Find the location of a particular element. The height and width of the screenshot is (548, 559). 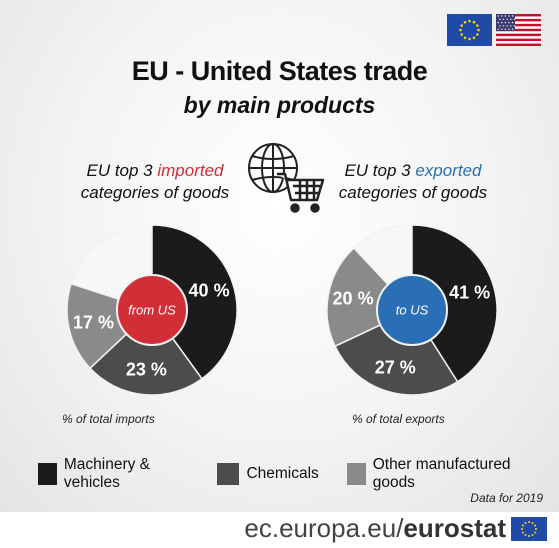

footer-domain: ec.europa.eu/ is located at coordinates (324, 528).